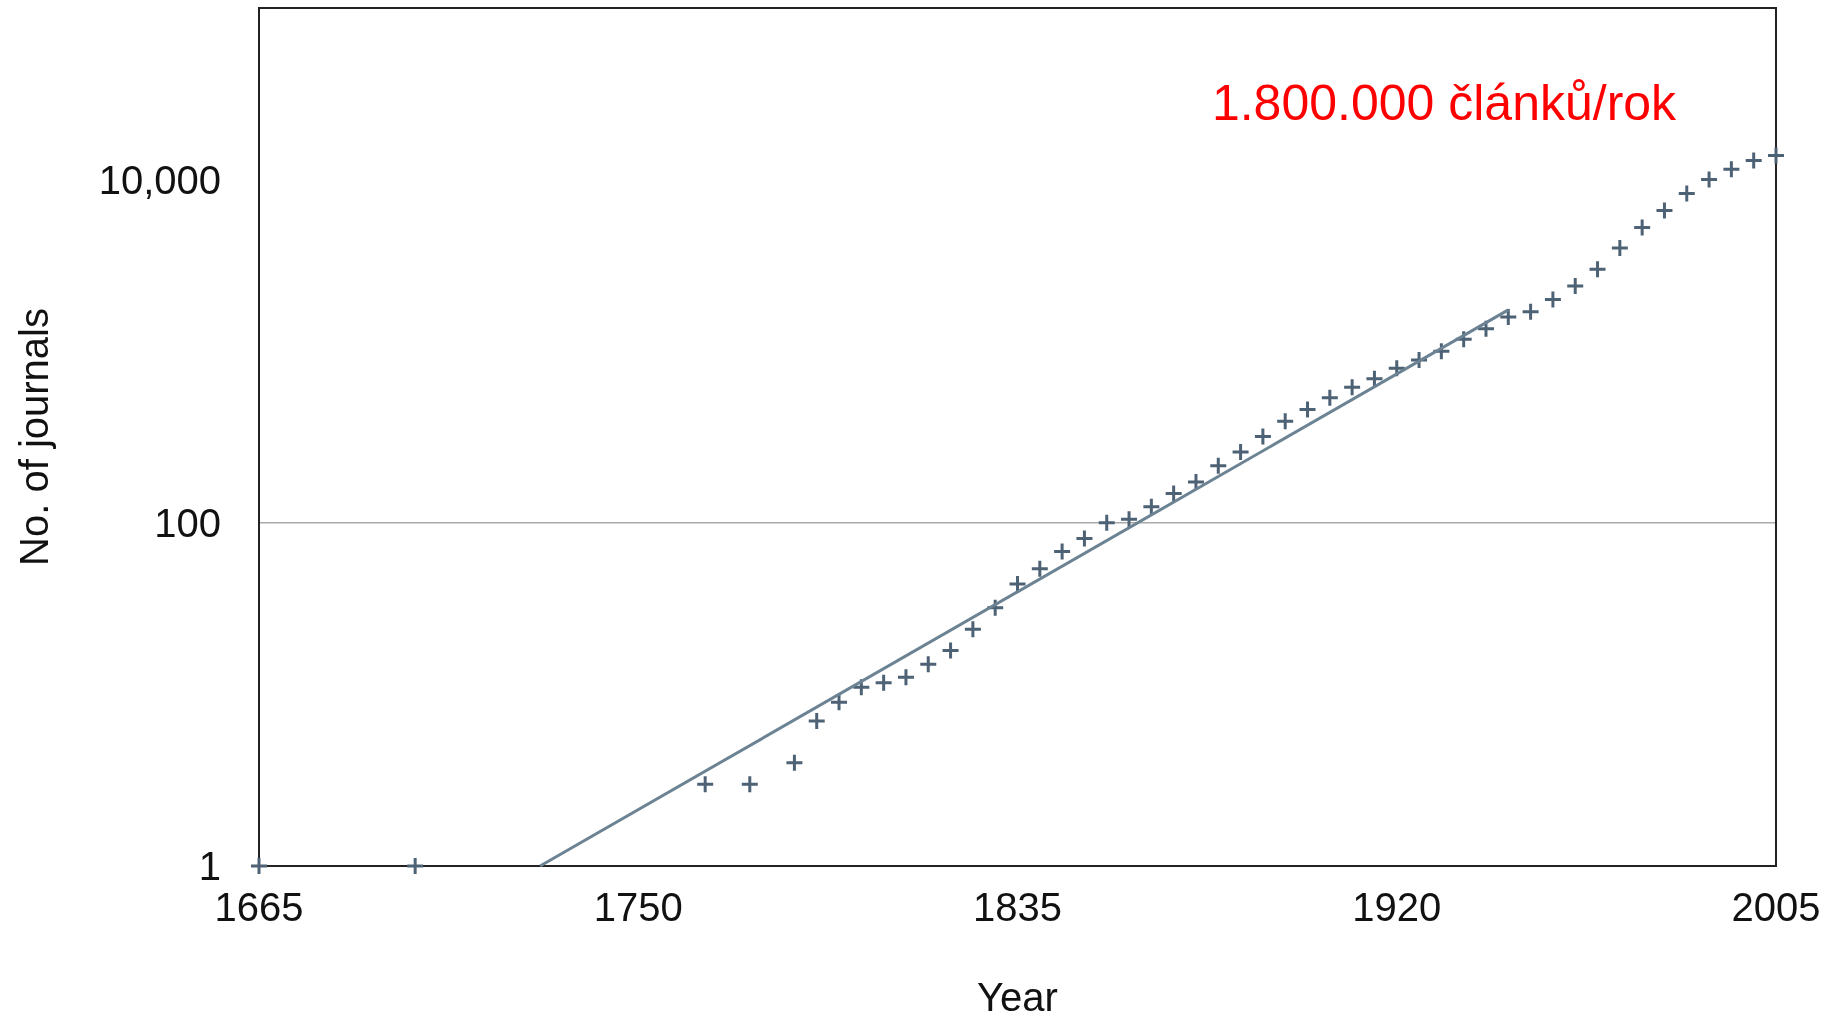  I want to click on y-tick-label: 100, so click(187, 522).